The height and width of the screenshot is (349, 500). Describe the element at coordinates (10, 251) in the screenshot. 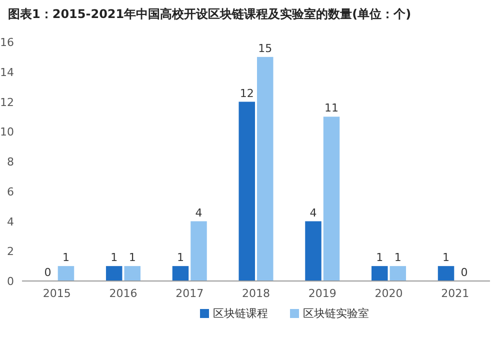

I see `y-tick-label: 2` at that location.